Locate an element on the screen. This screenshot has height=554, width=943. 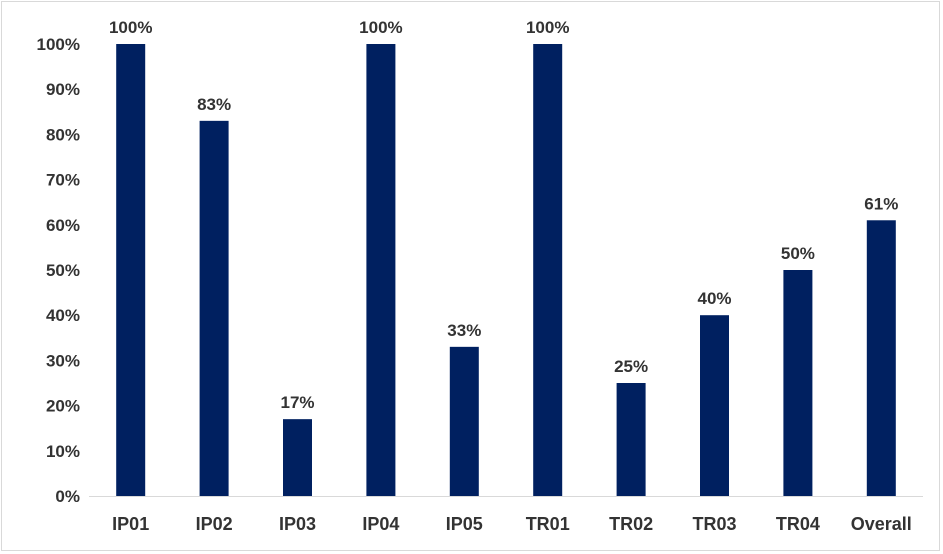
y-tick-label: 80% is located at coordinates (63, 134).